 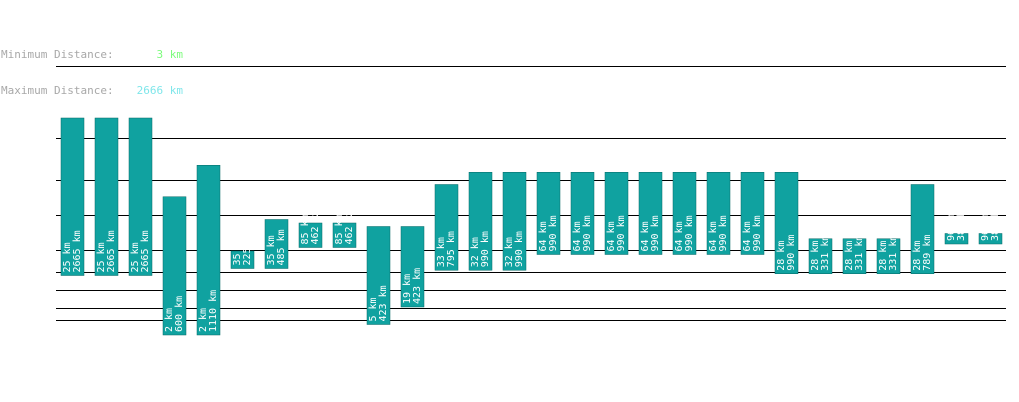 What do you see at coordinates (237, 250) in the screenshot?
I see `bar-min-label: 35 km` at bounding box center [237, 250].